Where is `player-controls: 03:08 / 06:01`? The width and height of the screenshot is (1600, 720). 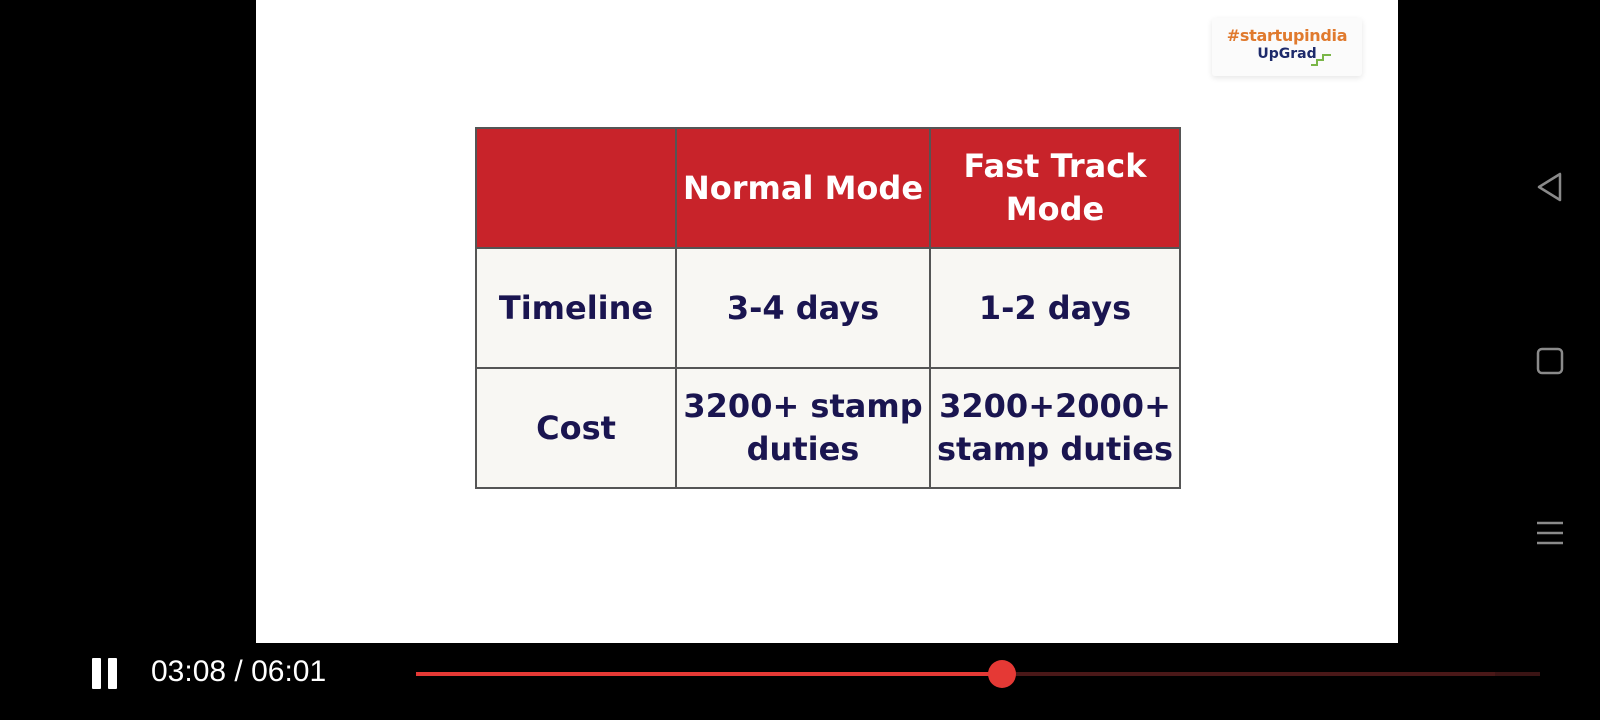
player-controls: 03:08 / 06:01 is located at coordinates (800, 681).